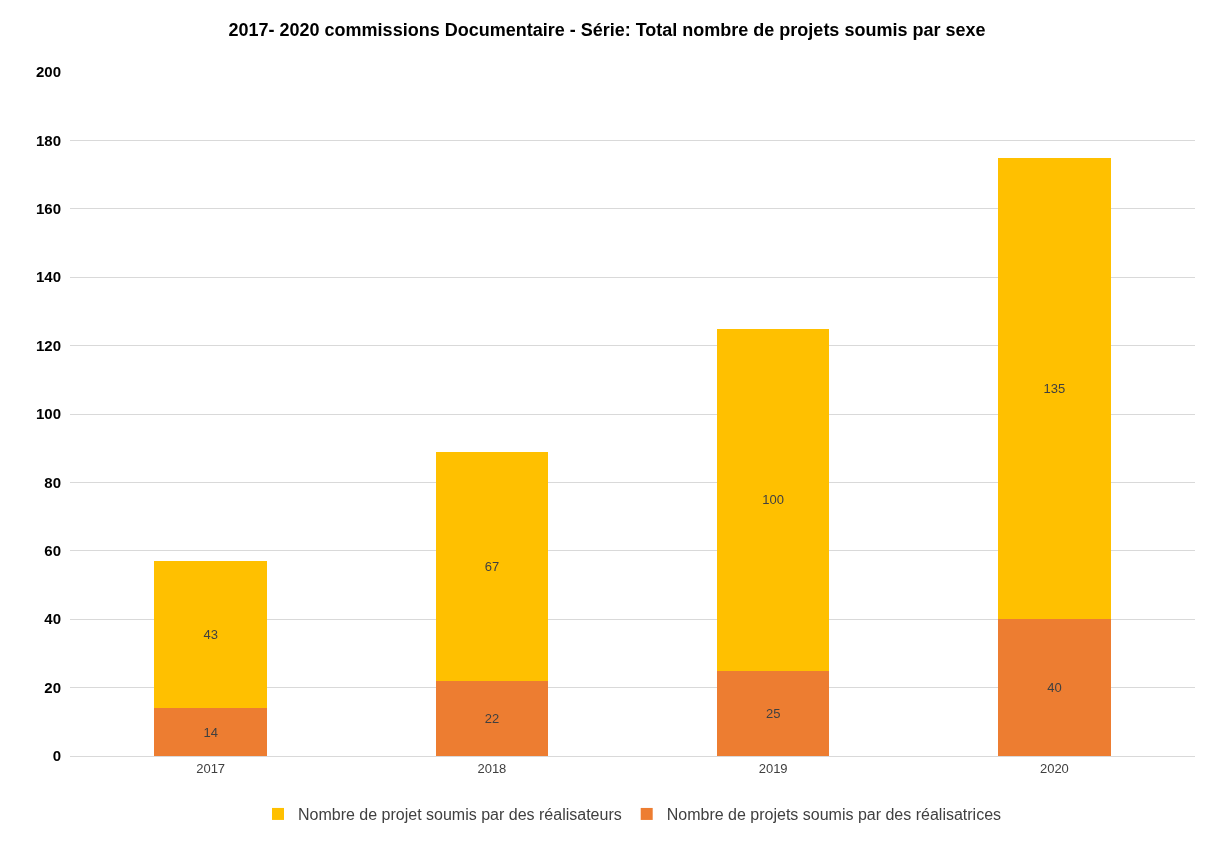 This screenshot has height=843, width=1214. I want to click on data-label: 25, so click(773, 713).